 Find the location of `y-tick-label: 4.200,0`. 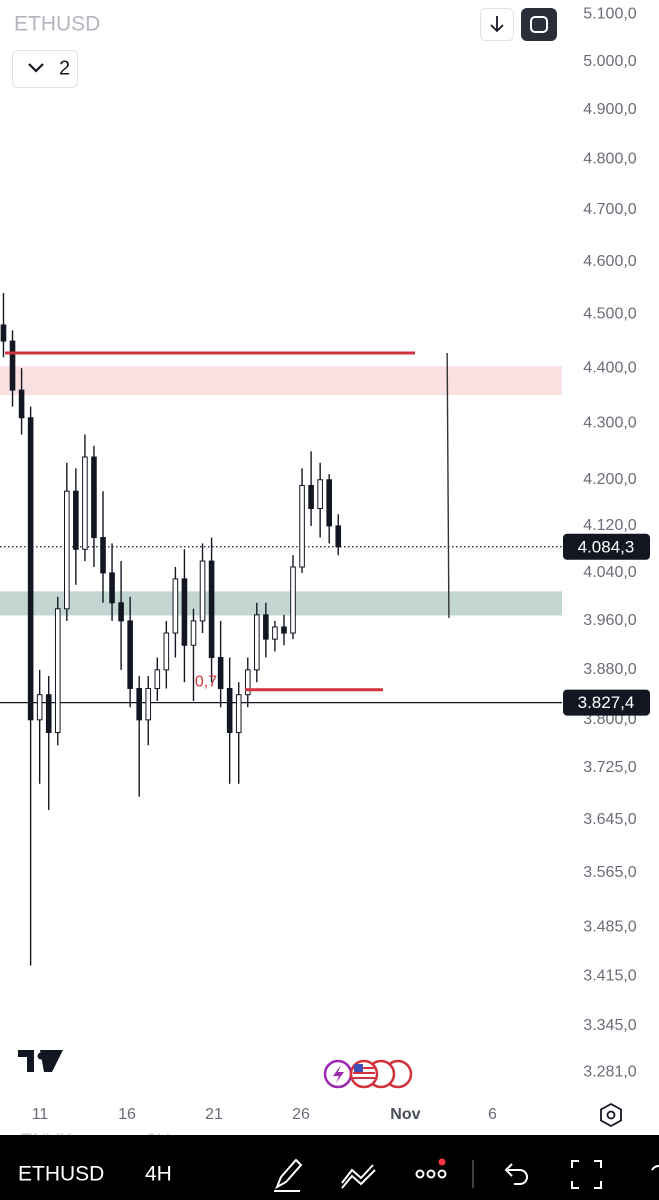

y-tick-label: 4.200,0 is located at coordinates (609, 479).